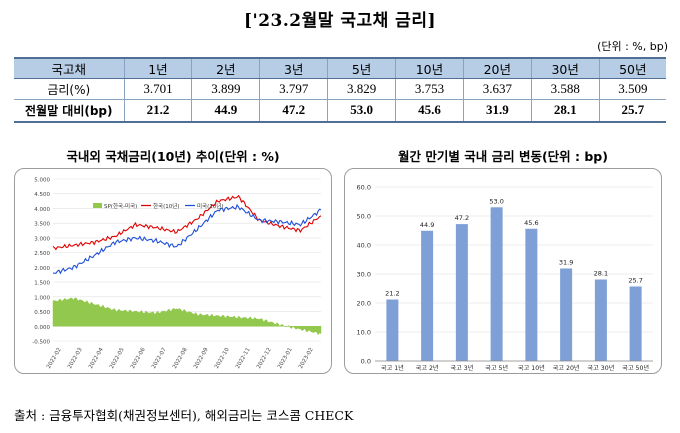 The height and width of the screenshot is (433, 680). Describe the element at coordinates (42, 298) in the screenshot. I see `y-tick-label: 1.000` at that location.